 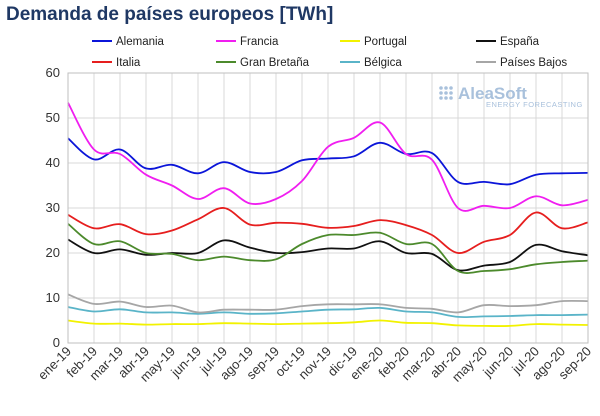 I want to click on series-line-portugal, so click(x=328, y=323).